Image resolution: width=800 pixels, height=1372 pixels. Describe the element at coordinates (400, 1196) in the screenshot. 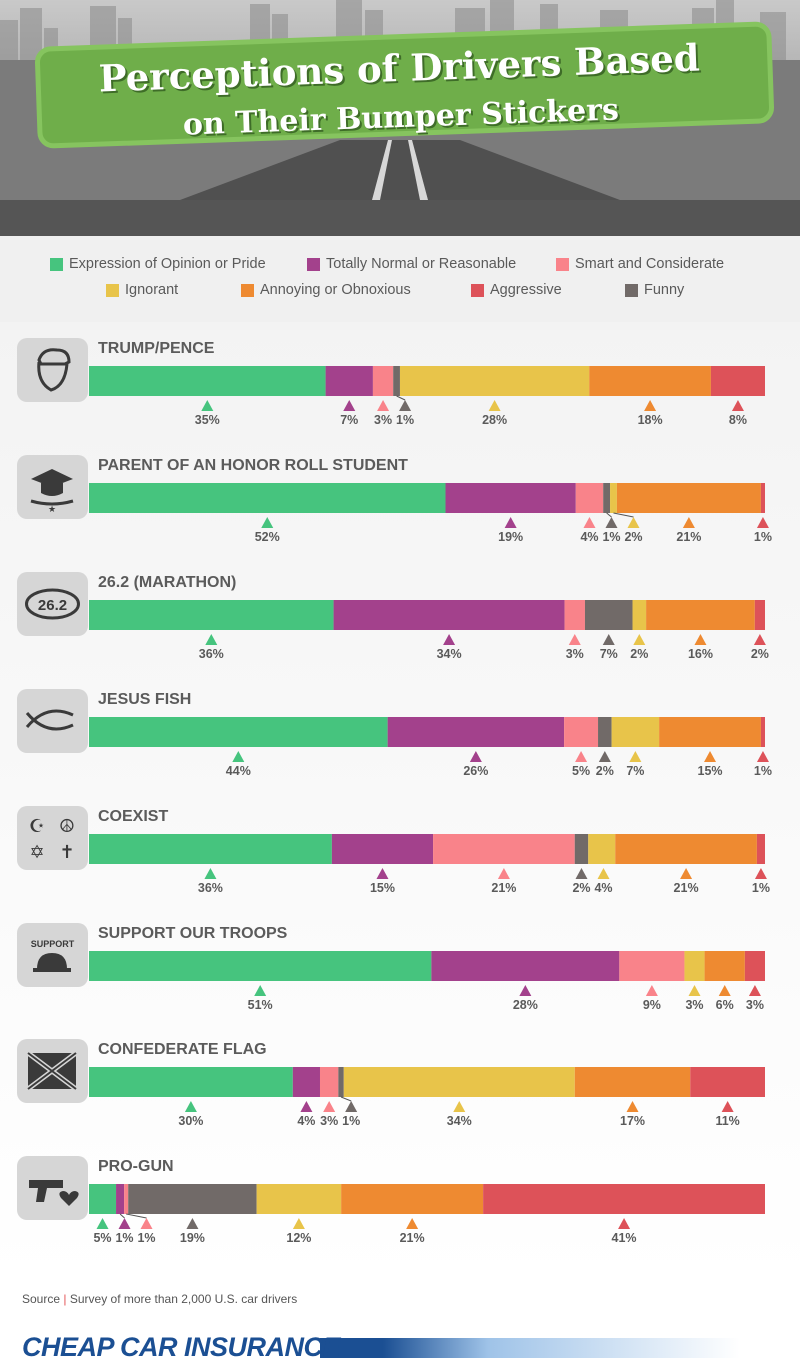

I see `chart-row-pro-gun: PRO-GUN 5% 1% 1% 19% 12% 21% 41%` at that location.